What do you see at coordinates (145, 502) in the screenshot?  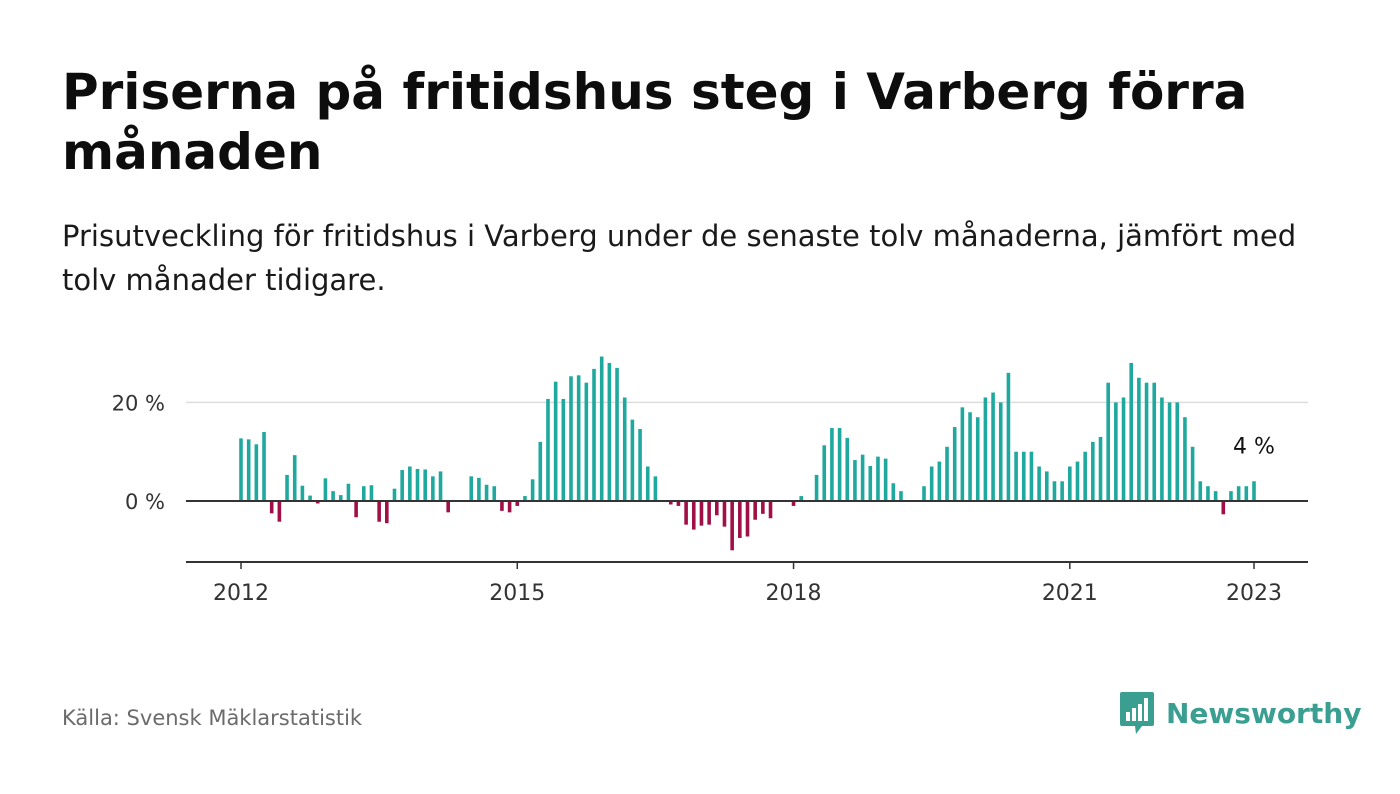 I see `y-tick-label: 0 %` at bounding box center [145, 502].